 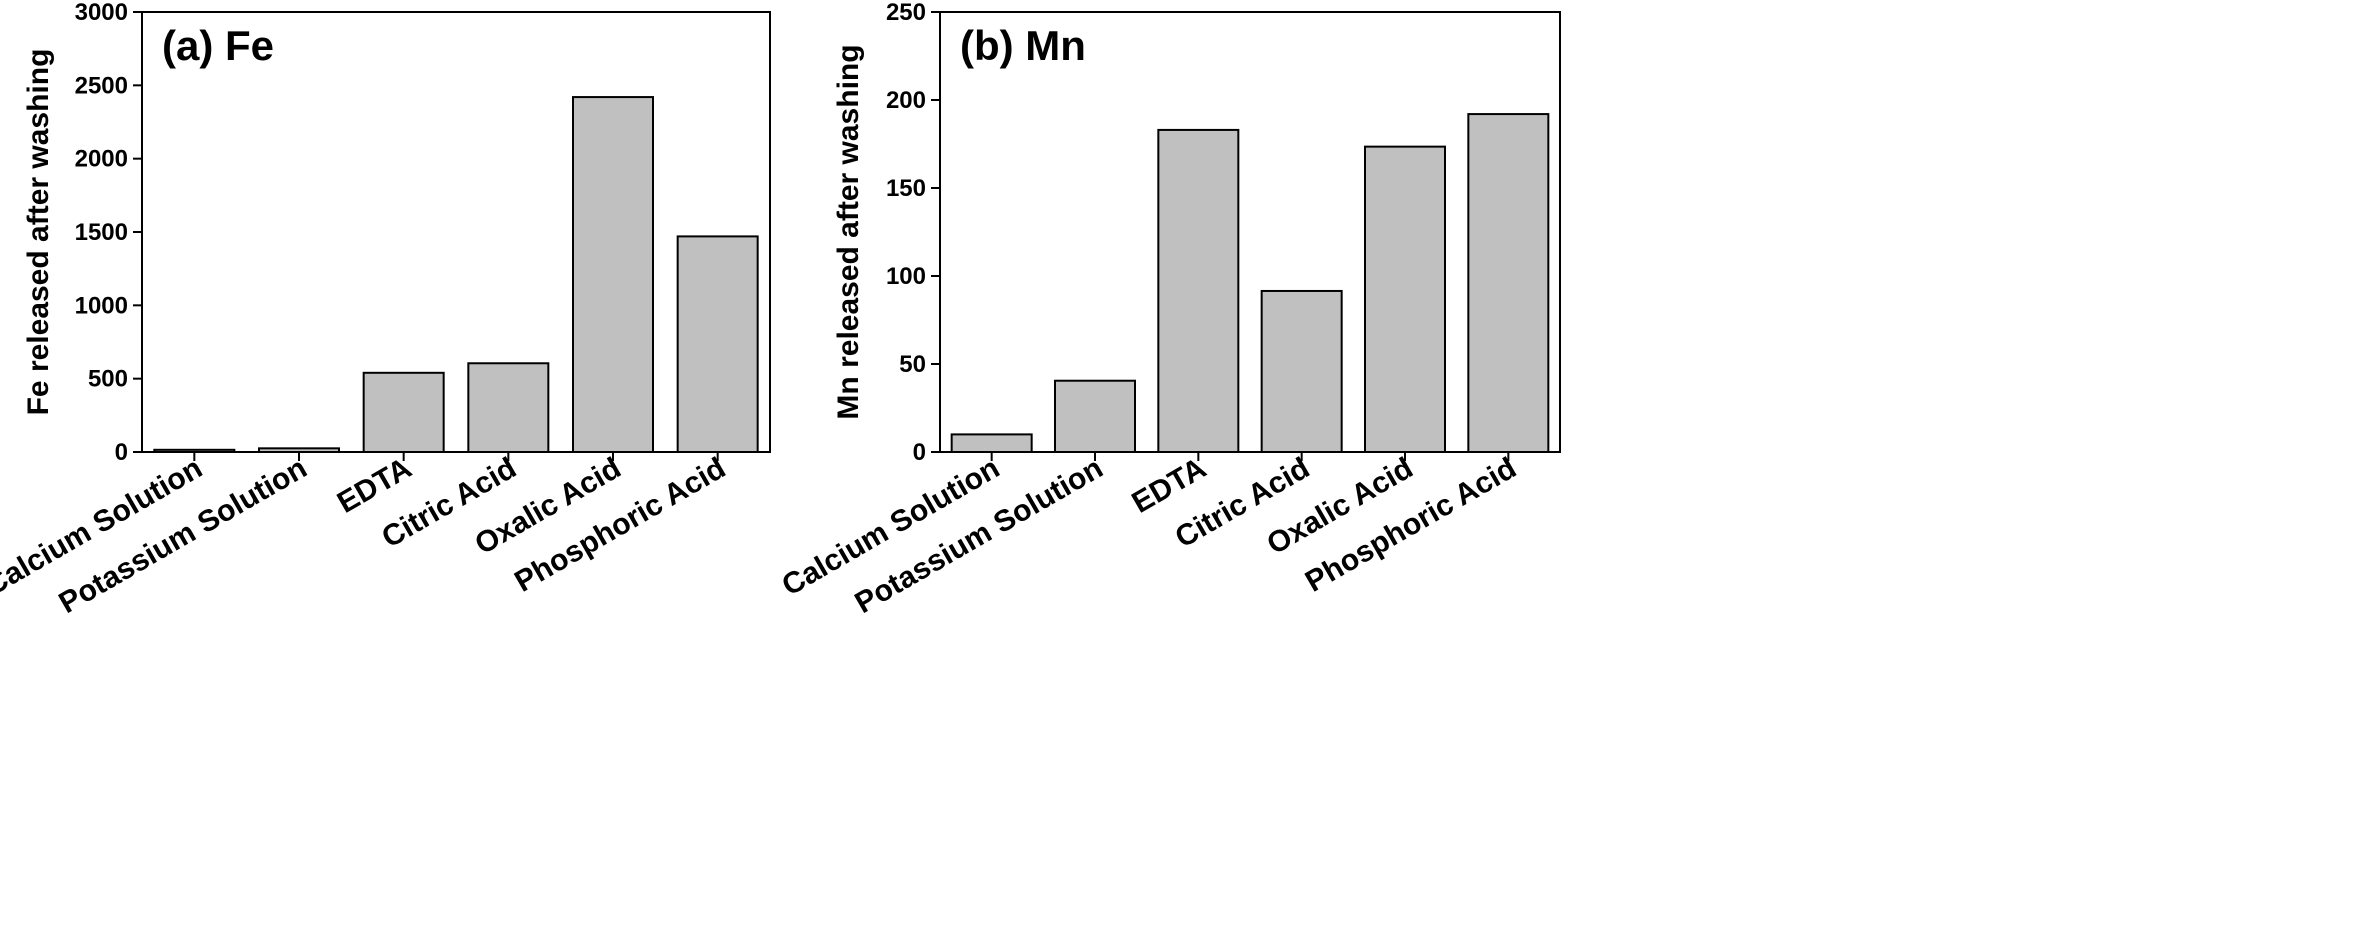 I want to click on mn-panel-title: (b) Mn, so click(x=1023, y=45).